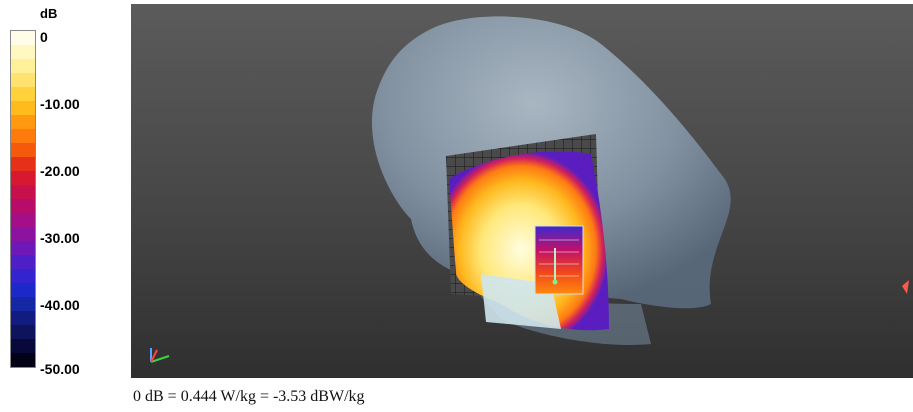 The height and width of the screenshot is (412, 913). Describe the element at coordinates (60, 369) in the screenshot. I see `tick-label-minus-50: -50.00` at that location.